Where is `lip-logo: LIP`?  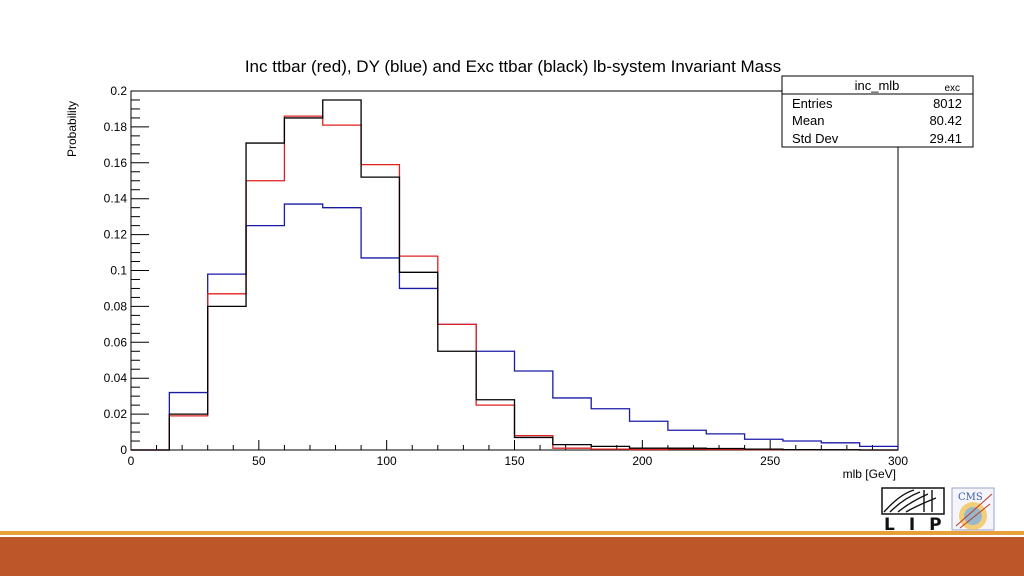
lip-logo: LIP is located at coordinates (918, 509).